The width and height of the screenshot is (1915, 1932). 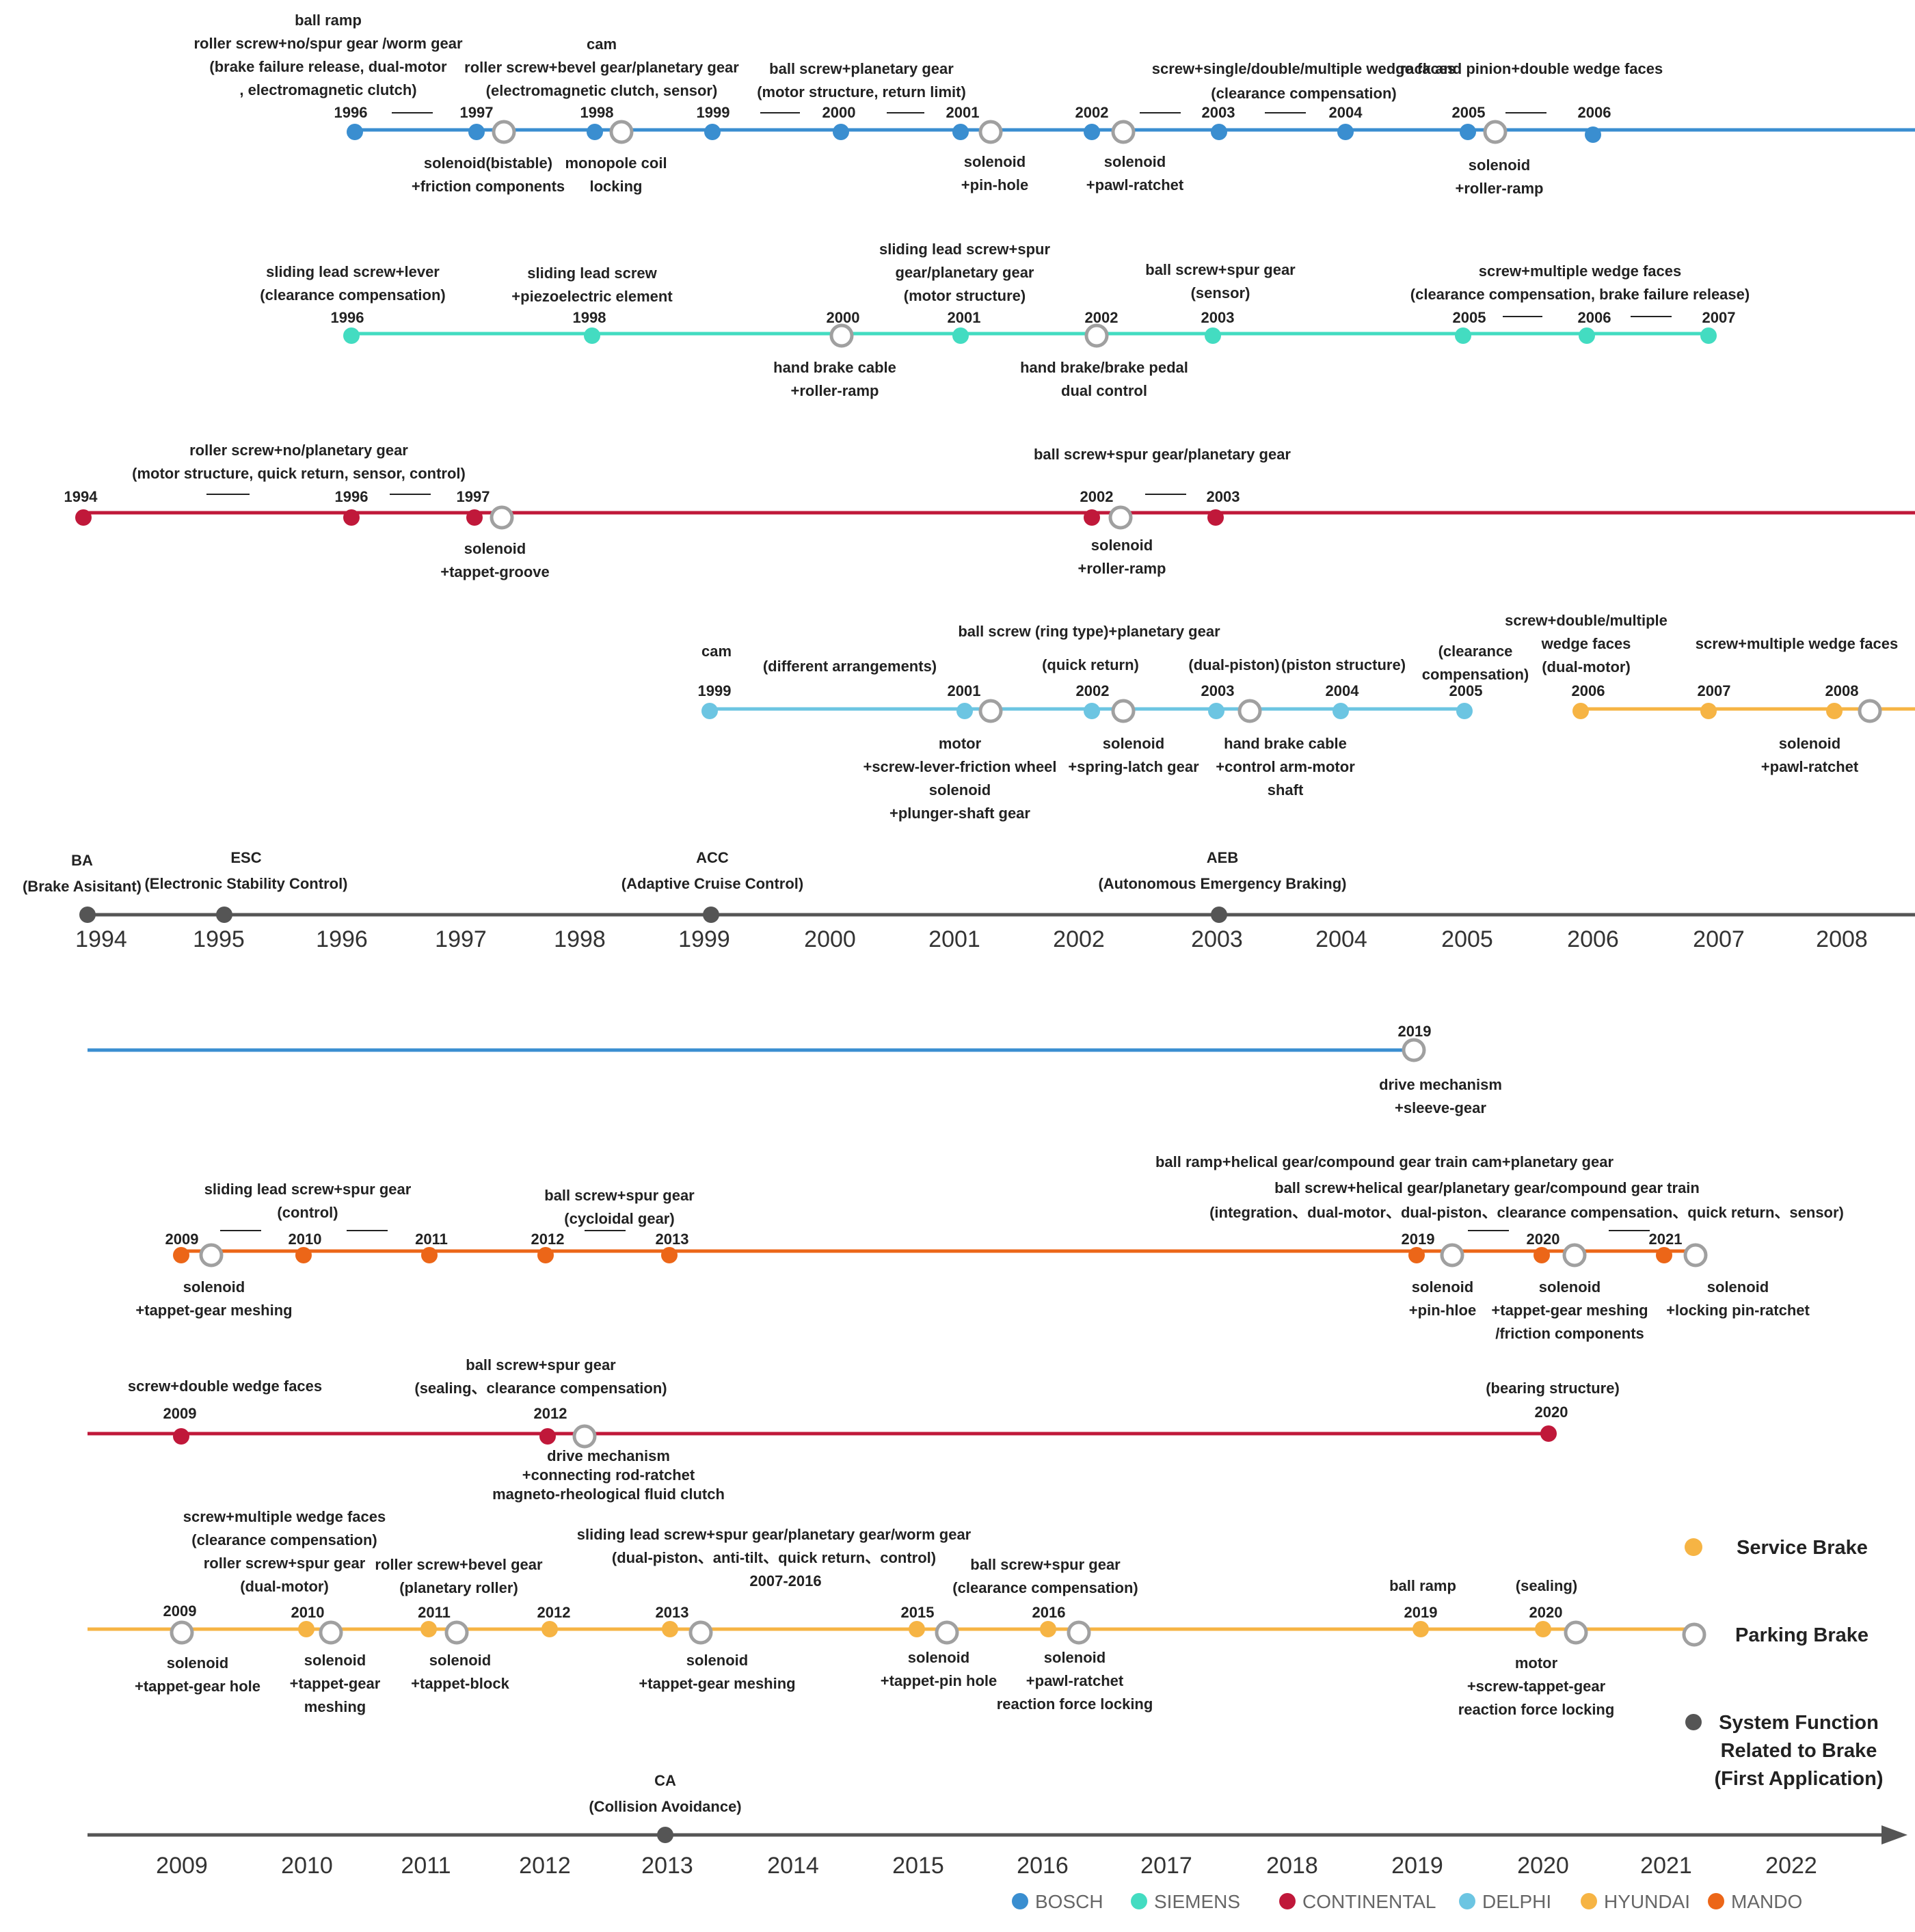 I want to click on annotation-text: roller screw+no/spur gear /worm gear, so click(x=328, y=43).